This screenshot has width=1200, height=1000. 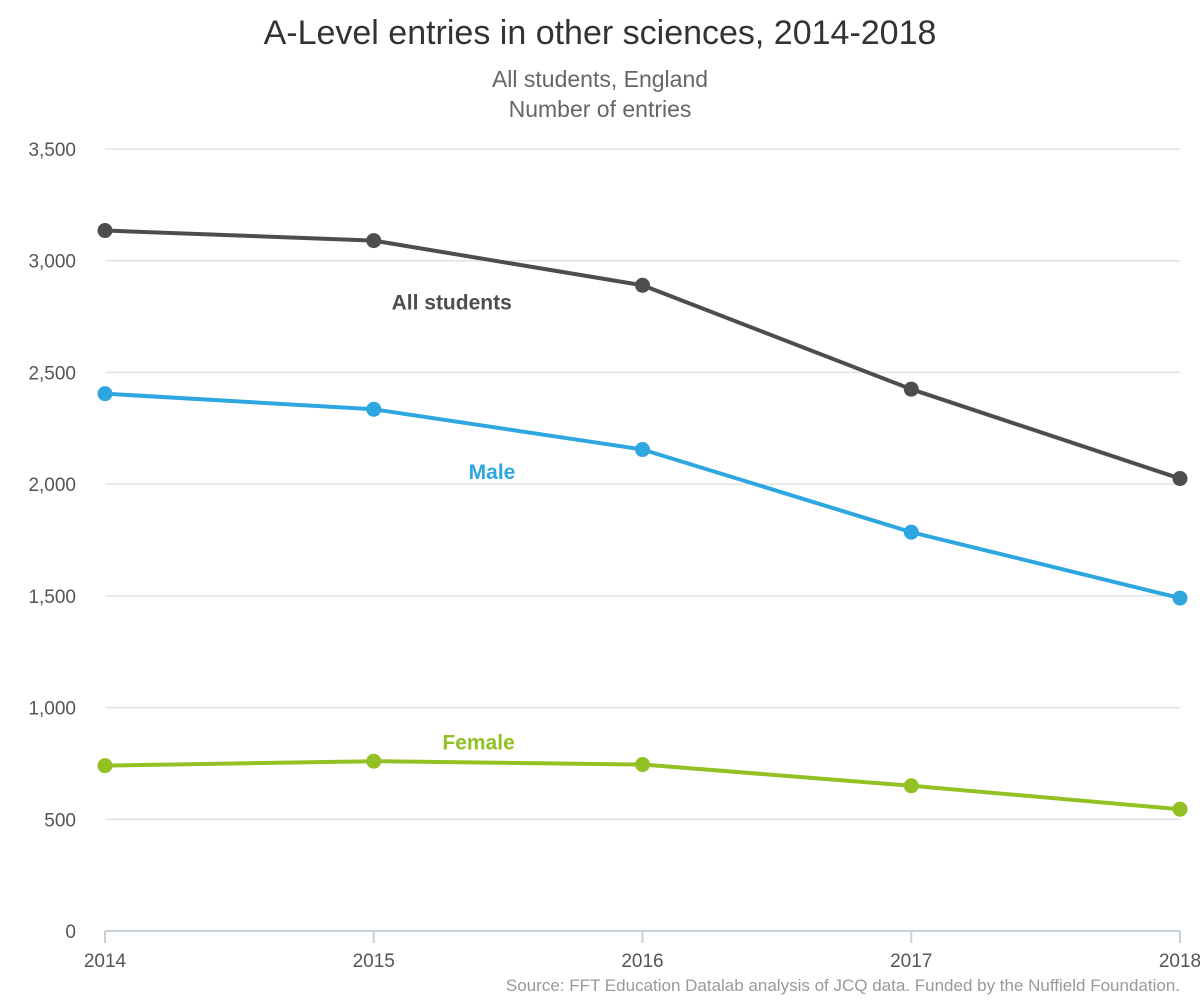 I want to click on y-tick-label: 0, so click(x=70, y=932).